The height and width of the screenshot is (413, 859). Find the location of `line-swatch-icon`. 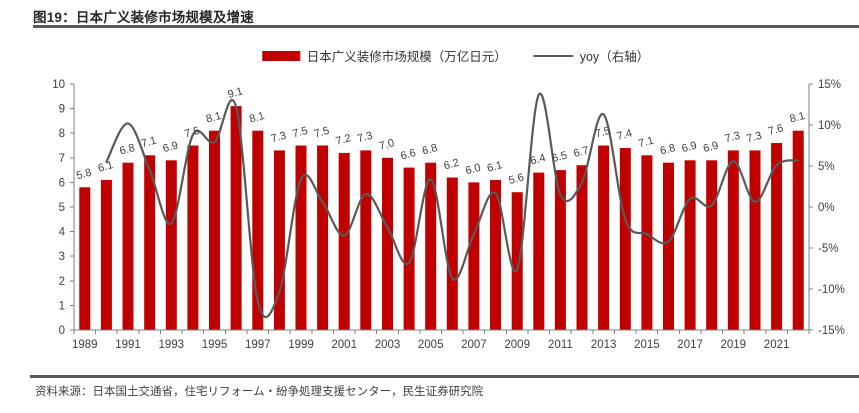

line-swatch-icon is located at coordinates (552, 55).